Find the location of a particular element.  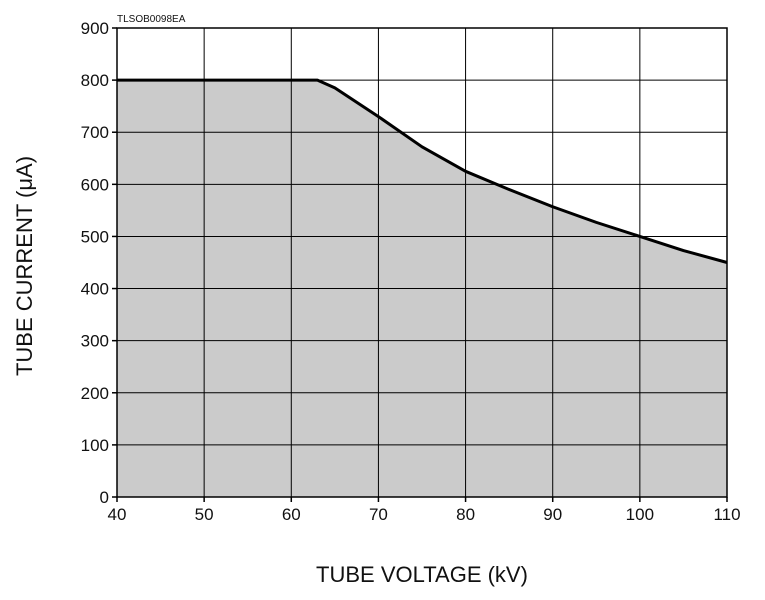

x-axis-title: TUBE VOLTAGE (kV) is located at coordinates (422, 574).